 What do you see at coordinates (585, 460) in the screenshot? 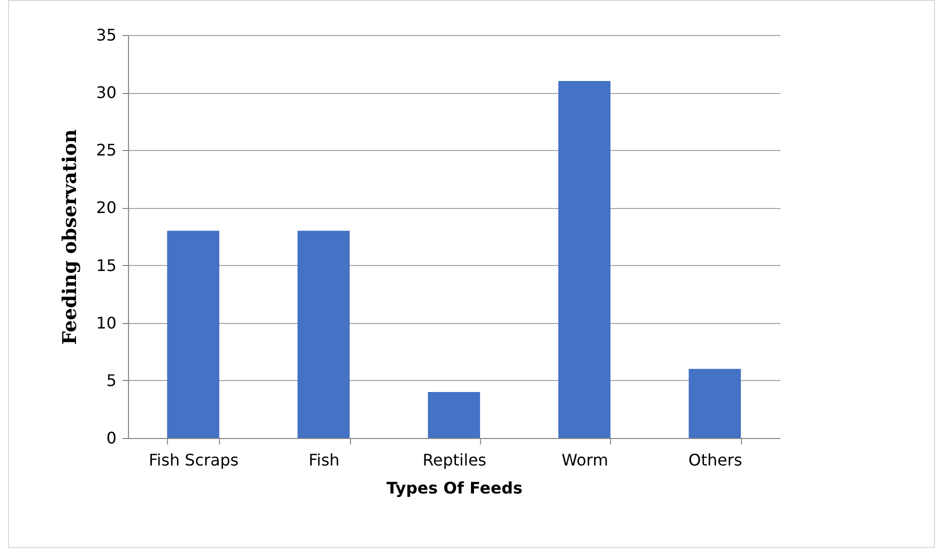
I see `x-tick-label: Worm` at bounding box center [585, 460].